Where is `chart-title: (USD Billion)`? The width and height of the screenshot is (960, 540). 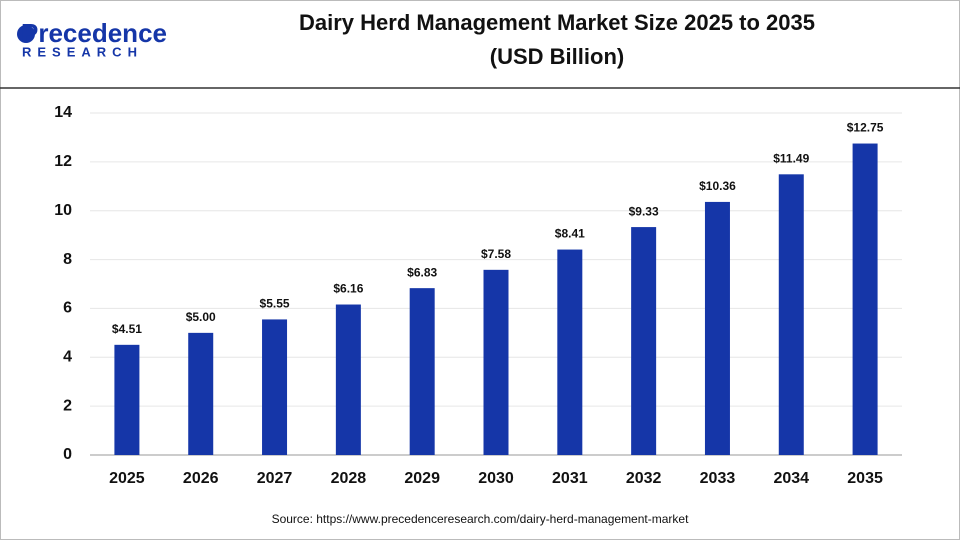
chart-title: (USD Billion) is located at coordinates (557, 56).